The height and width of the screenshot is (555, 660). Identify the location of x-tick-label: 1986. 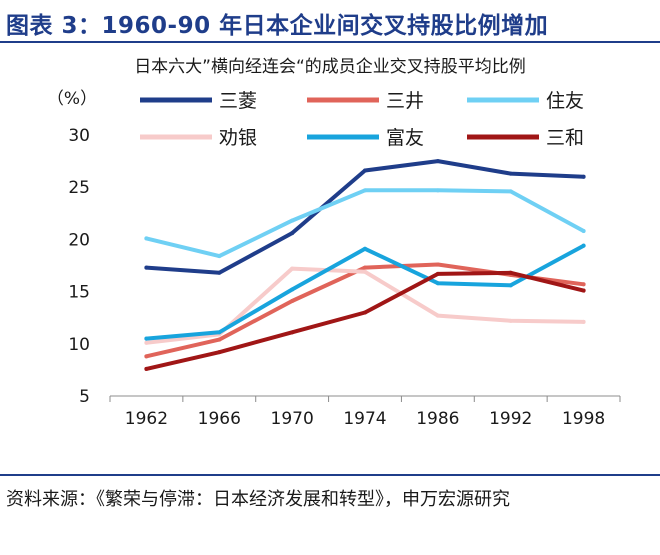
(437, 419).